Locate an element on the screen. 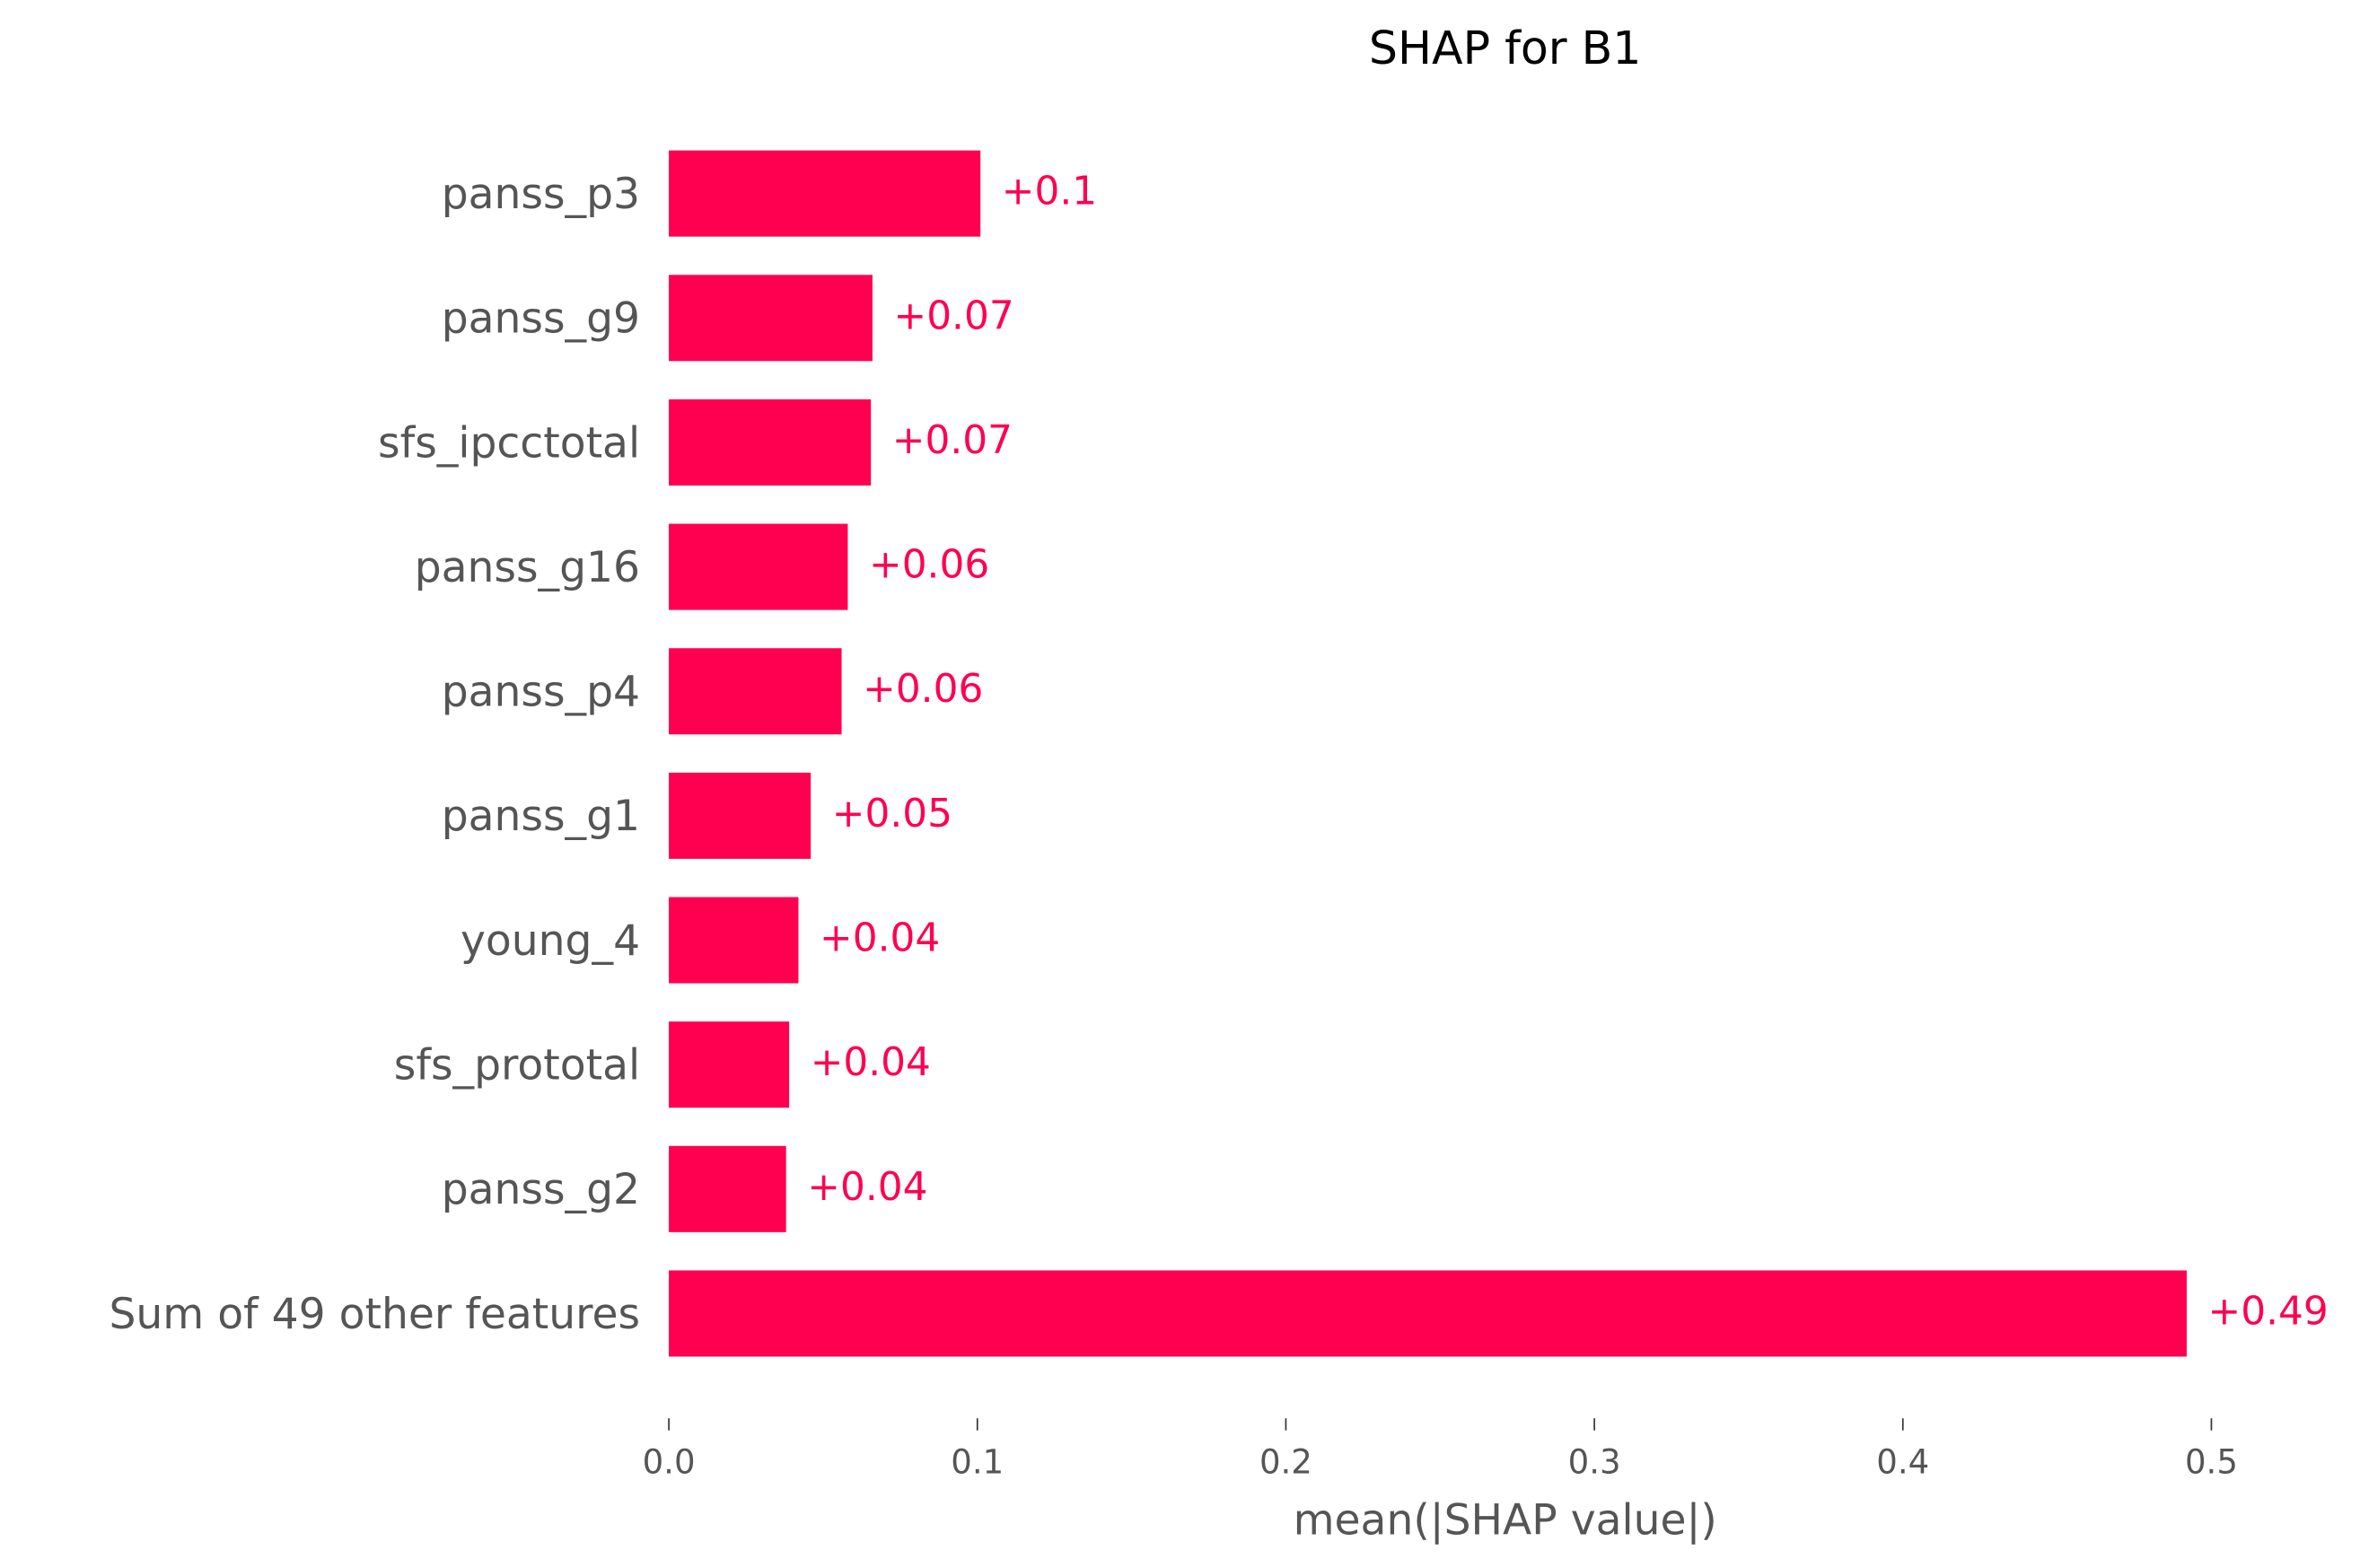  x-axis-label: mean(|SHAP value|) is located at coordinates (1505, 1520).